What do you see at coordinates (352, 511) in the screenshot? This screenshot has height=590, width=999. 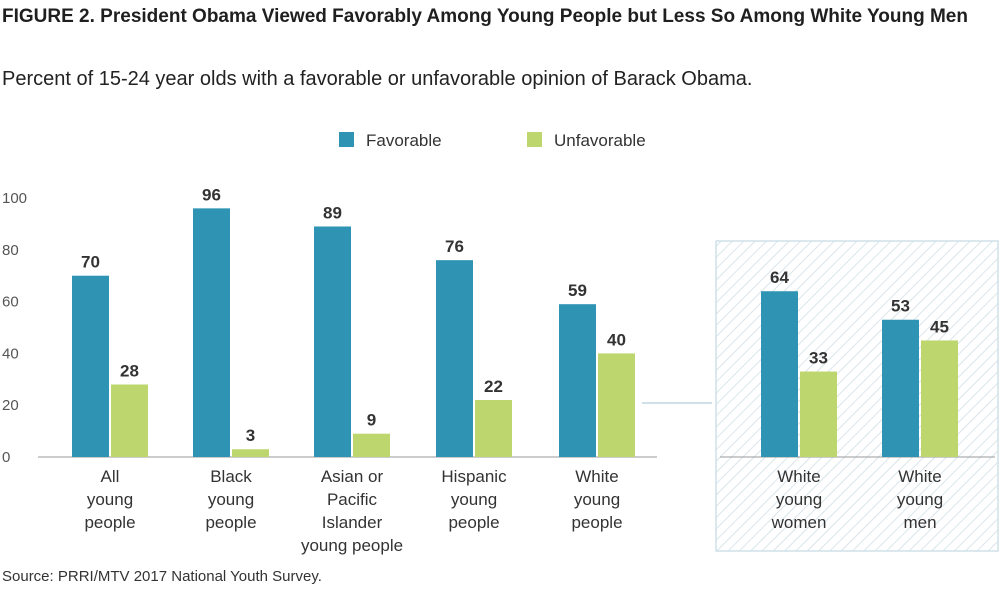 I see `category-label: Asian or Pacific Islander young people` at bounding box center [352, 511].